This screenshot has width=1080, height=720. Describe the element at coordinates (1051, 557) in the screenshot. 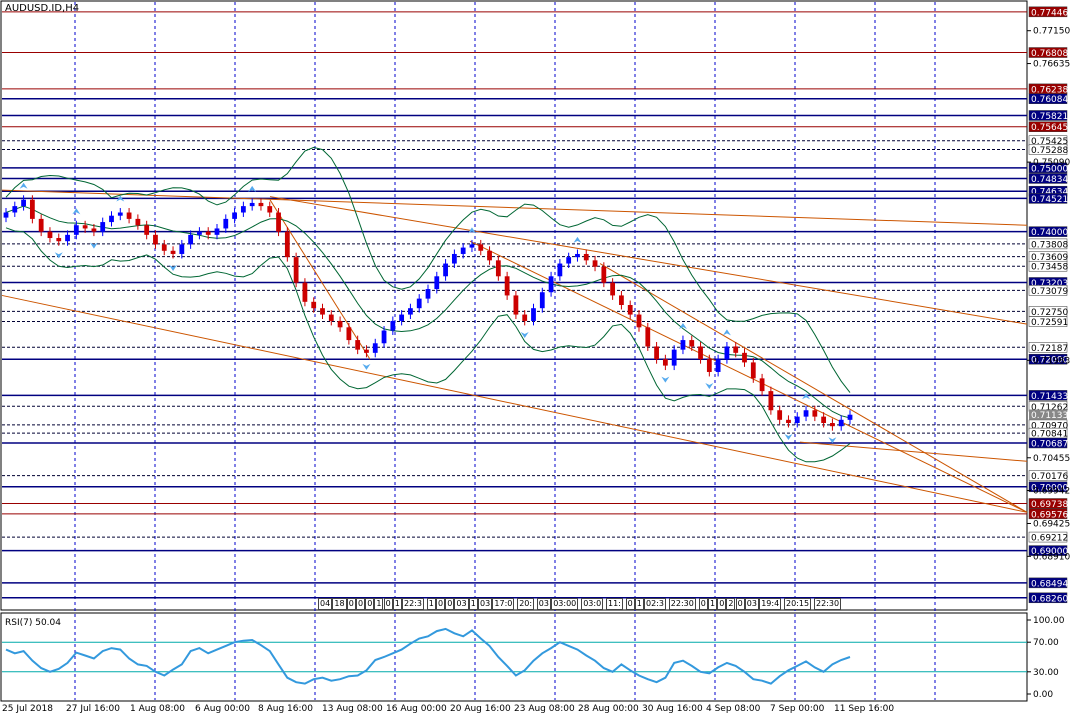

I see `price-tick-label: 0.68910` at that location.